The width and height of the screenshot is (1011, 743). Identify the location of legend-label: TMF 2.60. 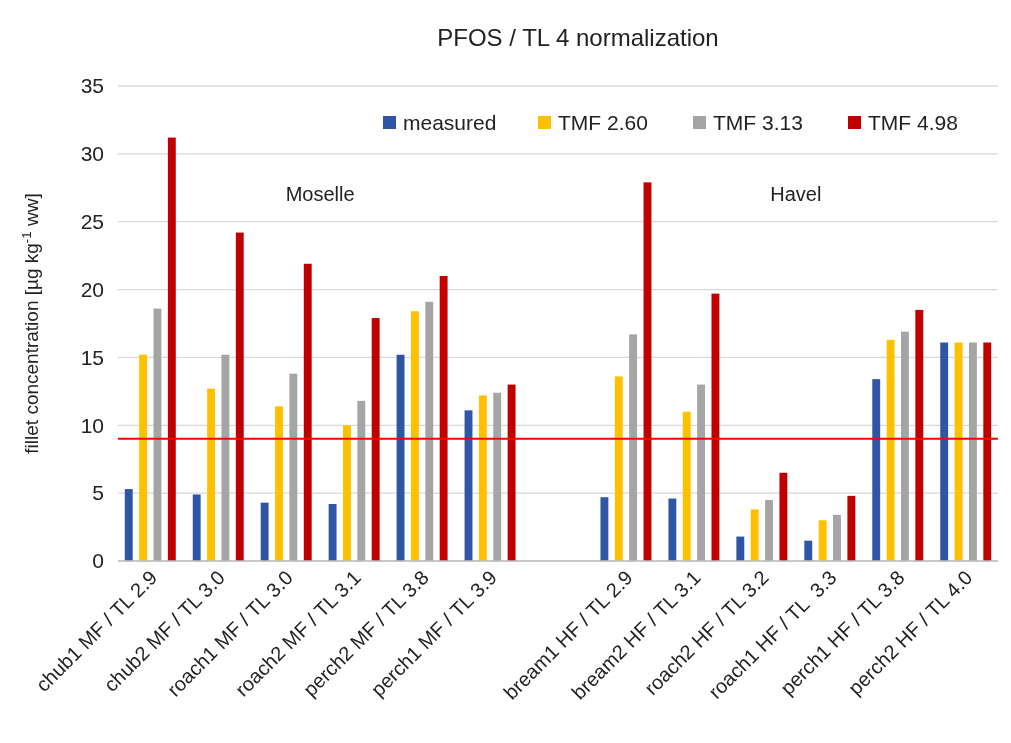
(603, 123).